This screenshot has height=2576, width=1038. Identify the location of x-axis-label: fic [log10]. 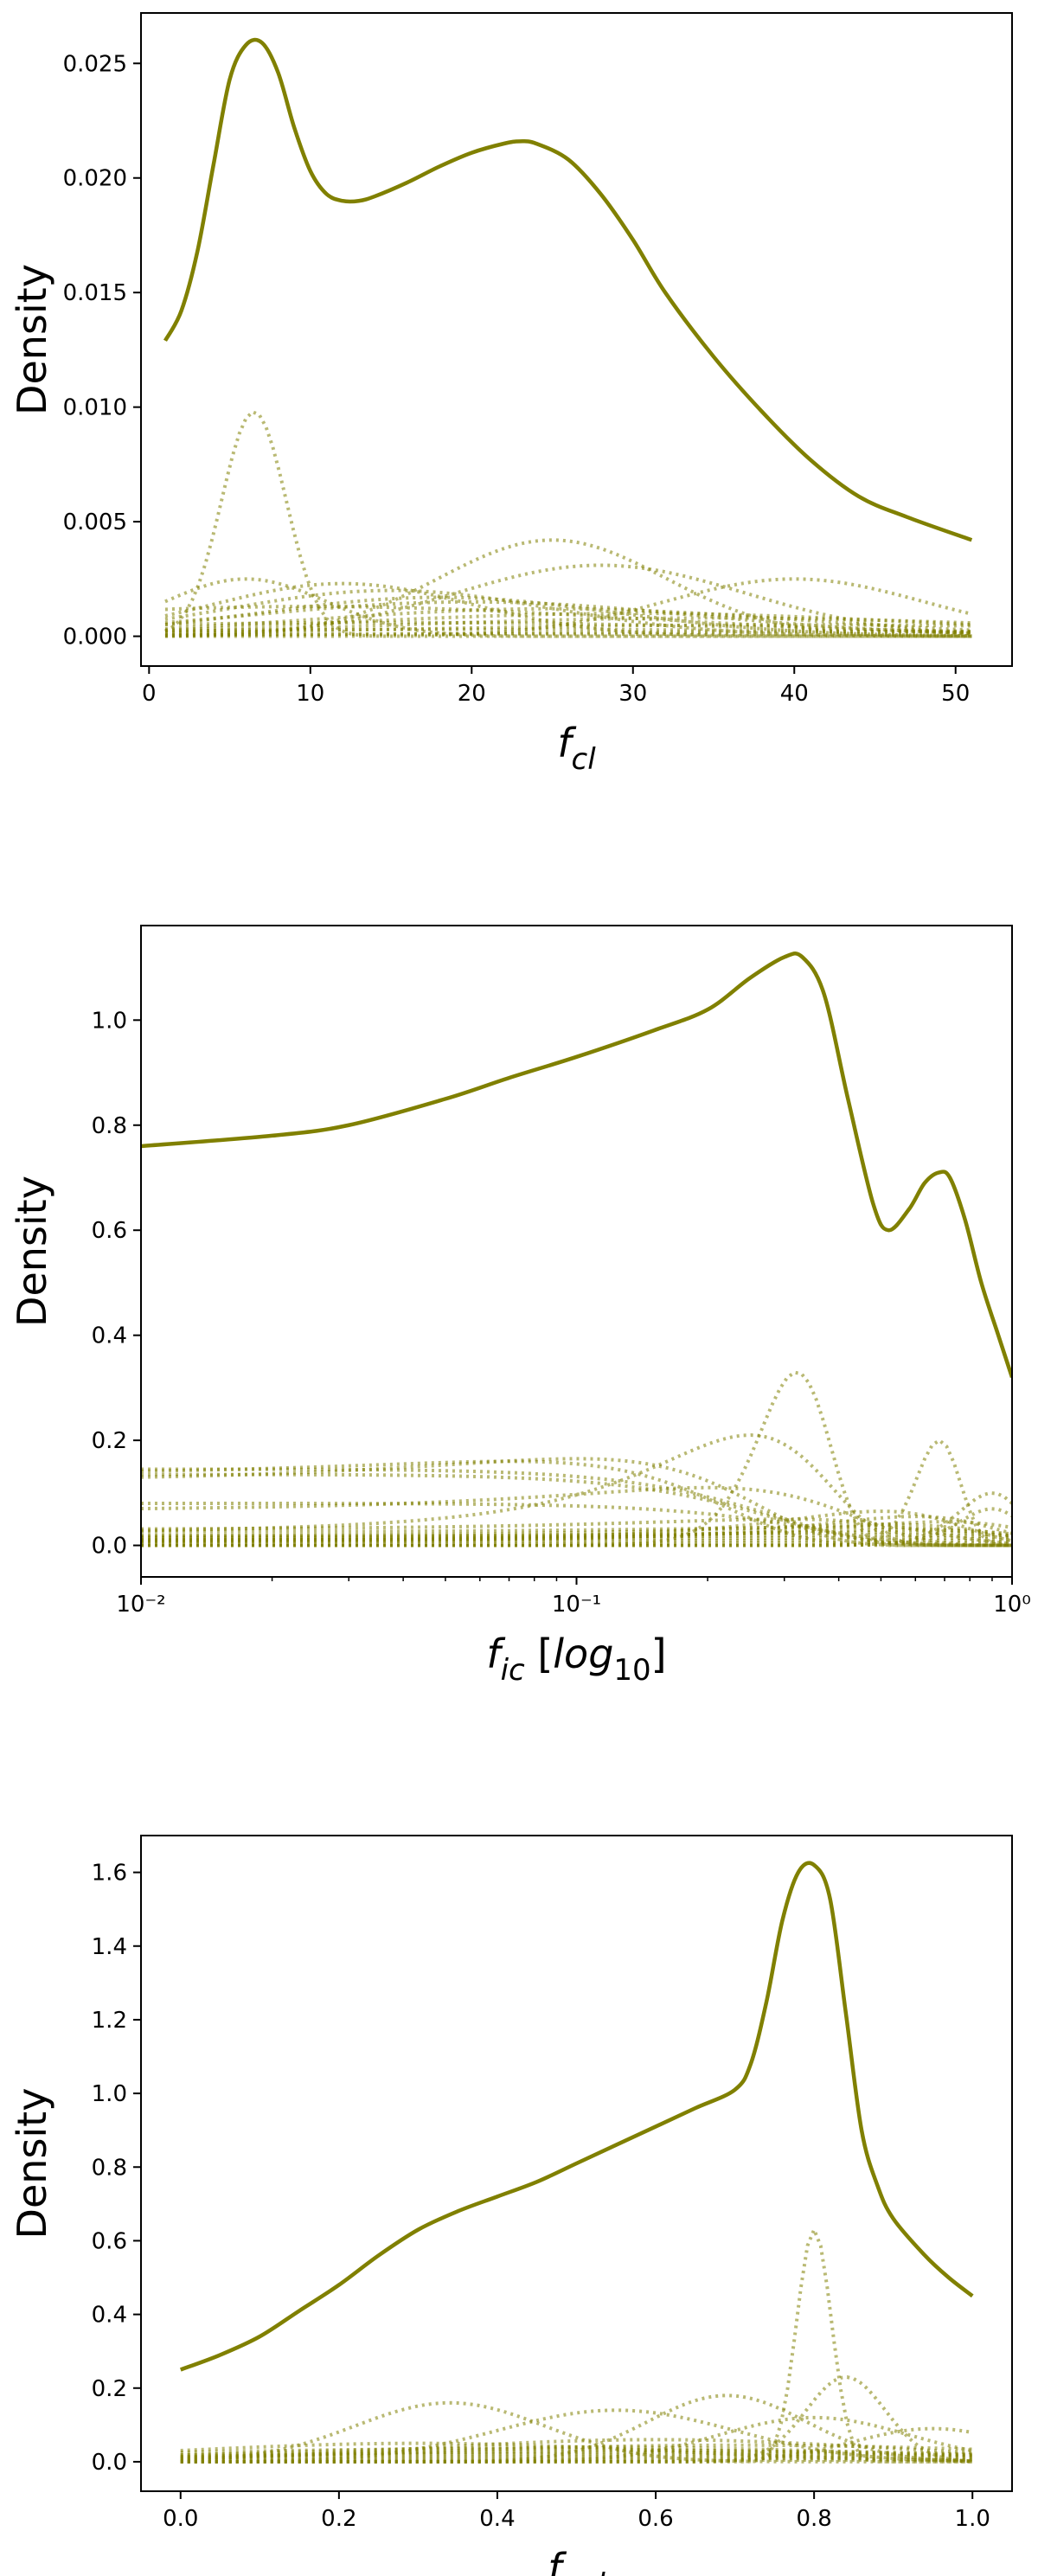
(576, 1659).